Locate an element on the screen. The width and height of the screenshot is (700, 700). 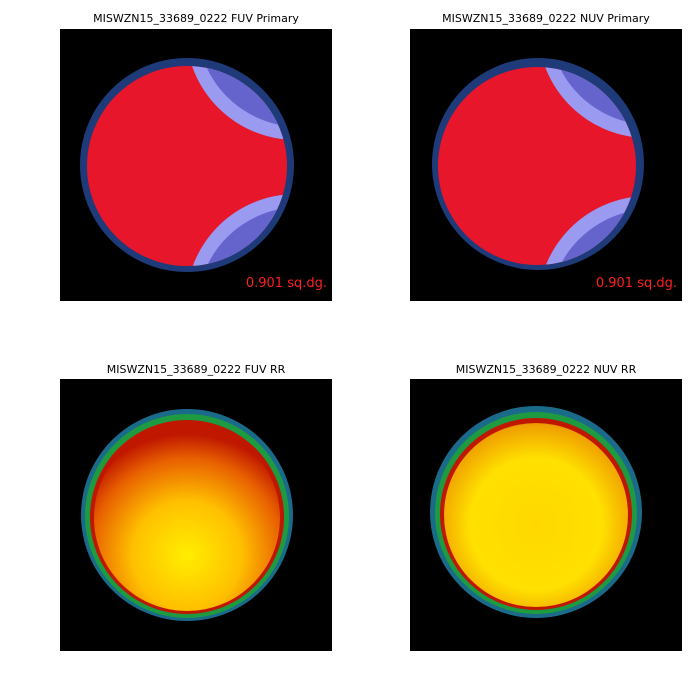
panel-title: MISWZN15_33689_0222 NUV Primary is located at coordinates (546, 18).